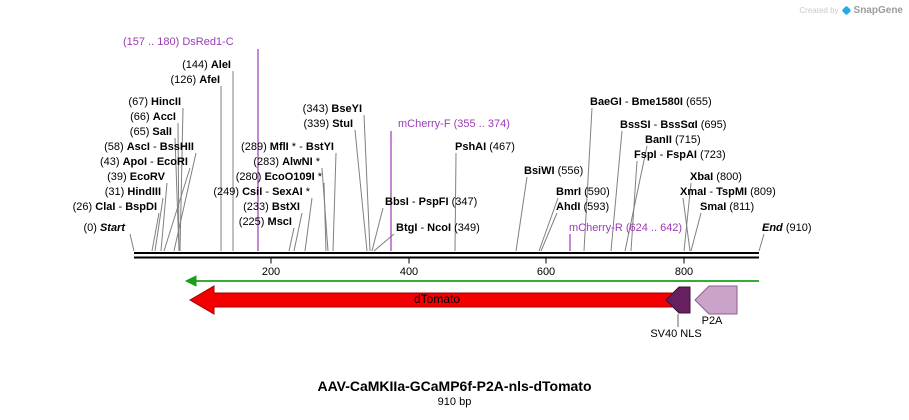 This screenshot has height=420, width=909. Describe the element at coordinates (727, 177) in the screenshot. I see `site-label-text: (800)` at that location.